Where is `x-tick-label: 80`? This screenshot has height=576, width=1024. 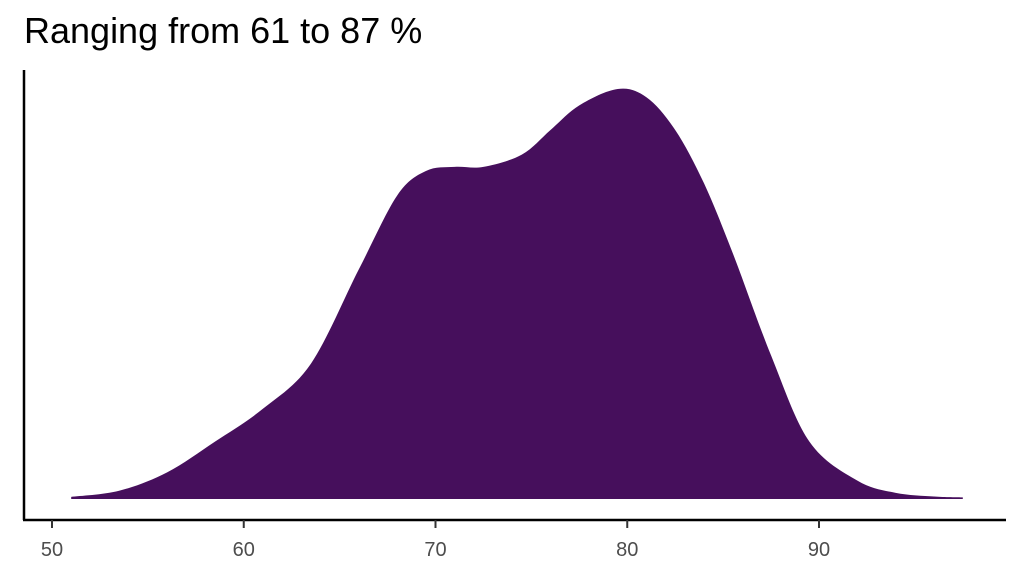
x-tick-label: 80 is located at coordinates (627, 550).